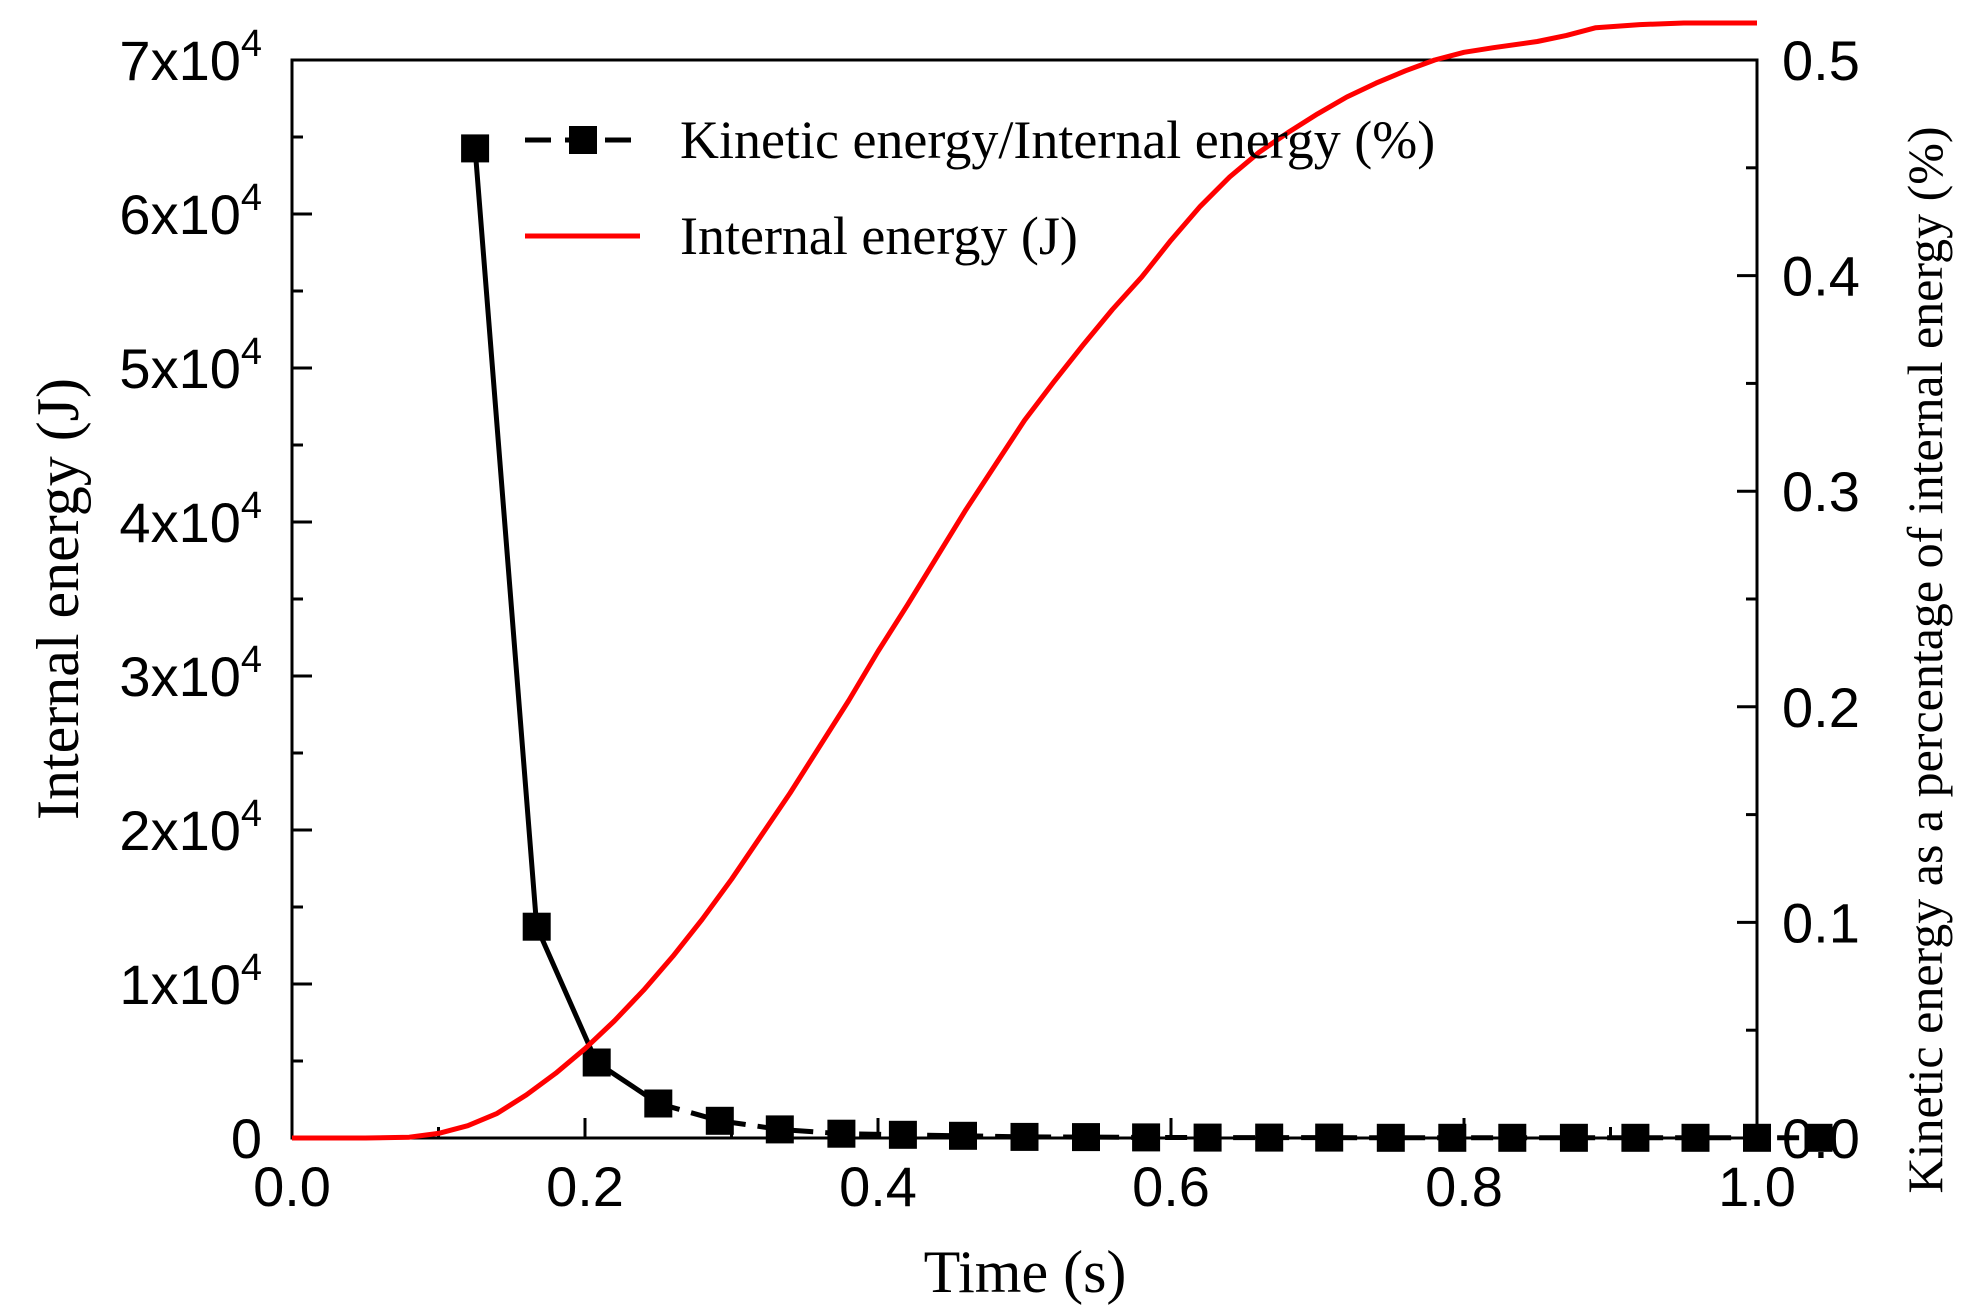  I want to click on x-tick-label: 0.4, so click(878, 1186).